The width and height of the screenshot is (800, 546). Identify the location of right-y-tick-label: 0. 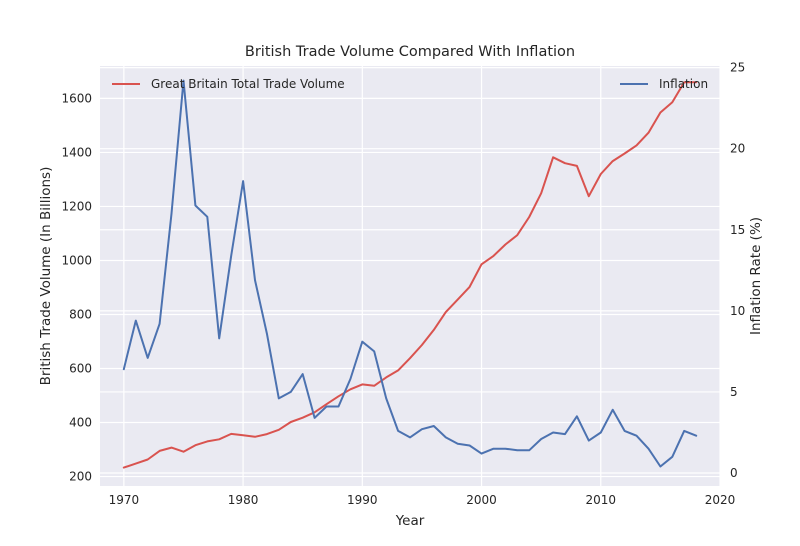
(734, 473).